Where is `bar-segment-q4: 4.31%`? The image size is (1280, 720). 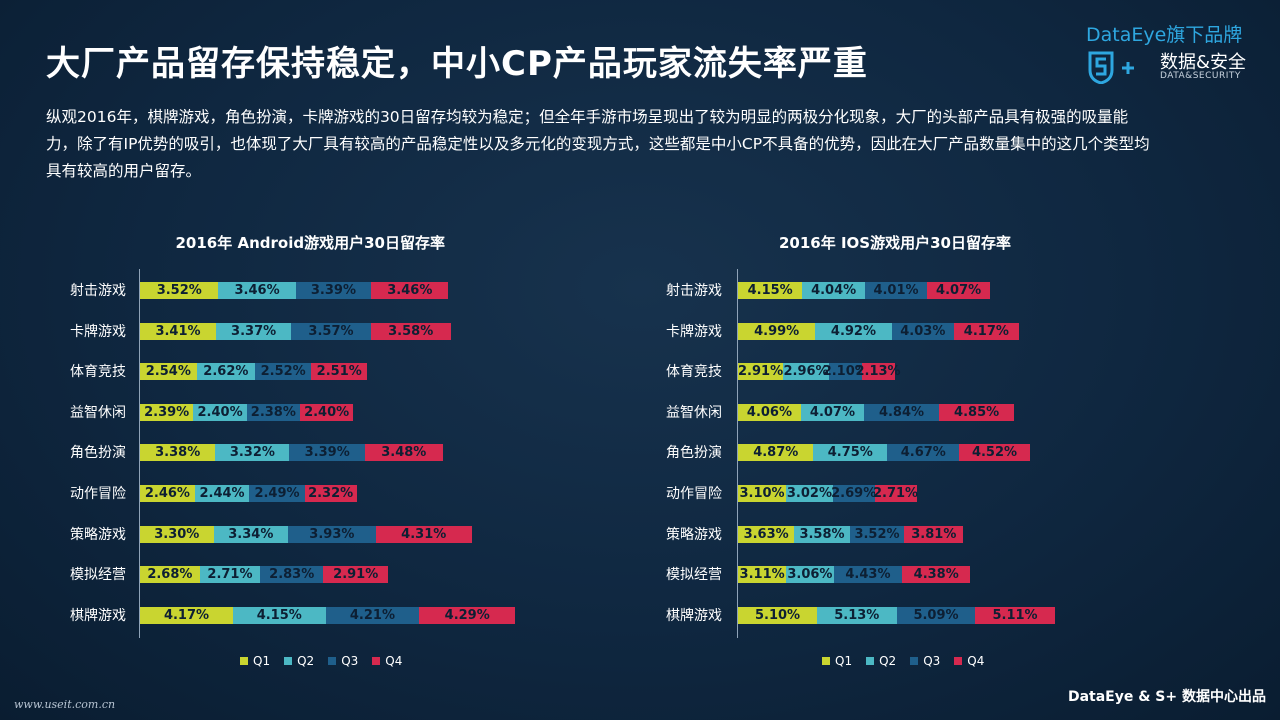 bar-segment-q4: 4.31% is located at coordinates (423, 534).